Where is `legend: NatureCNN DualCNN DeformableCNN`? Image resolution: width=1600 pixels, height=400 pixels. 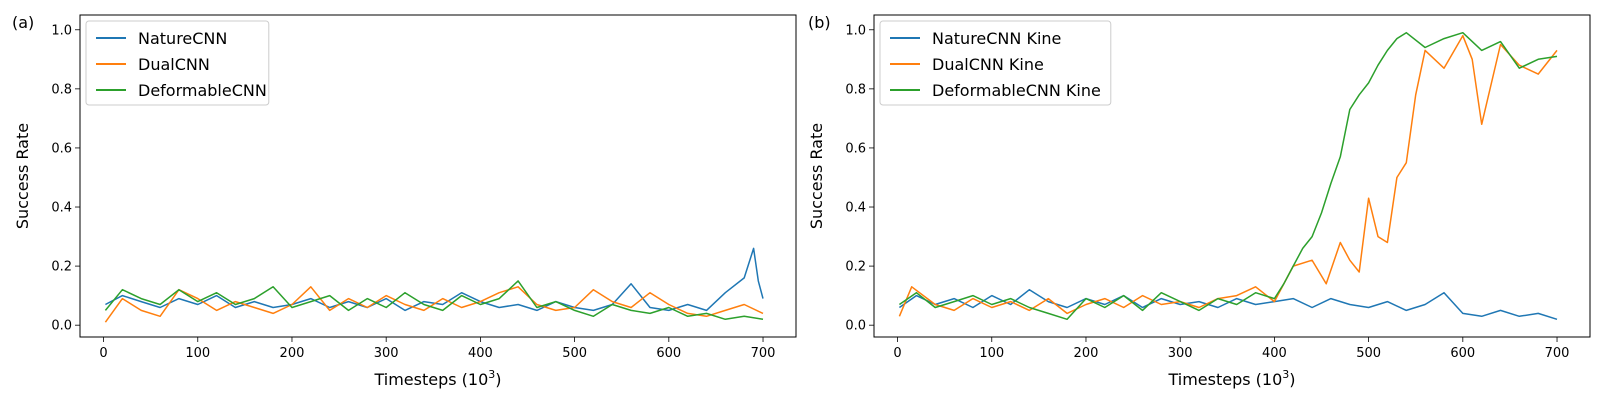 legend: NatureCNN DualCNN DeformableCNN is located at coordinates (177, 63).